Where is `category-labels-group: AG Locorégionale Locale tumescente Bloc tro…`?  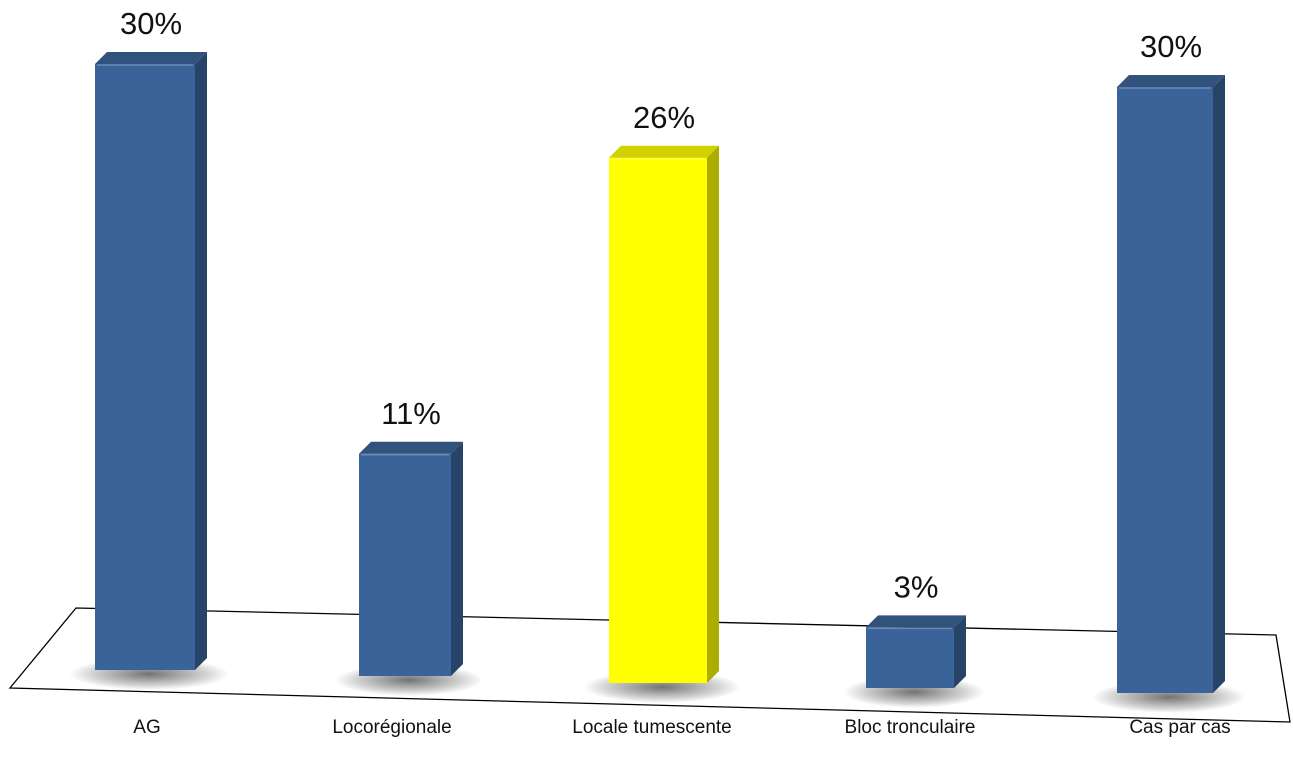 category-labels-group: AG Locorégionale Locale tumescente Bloc tro… is located at coordinates (681, 727).